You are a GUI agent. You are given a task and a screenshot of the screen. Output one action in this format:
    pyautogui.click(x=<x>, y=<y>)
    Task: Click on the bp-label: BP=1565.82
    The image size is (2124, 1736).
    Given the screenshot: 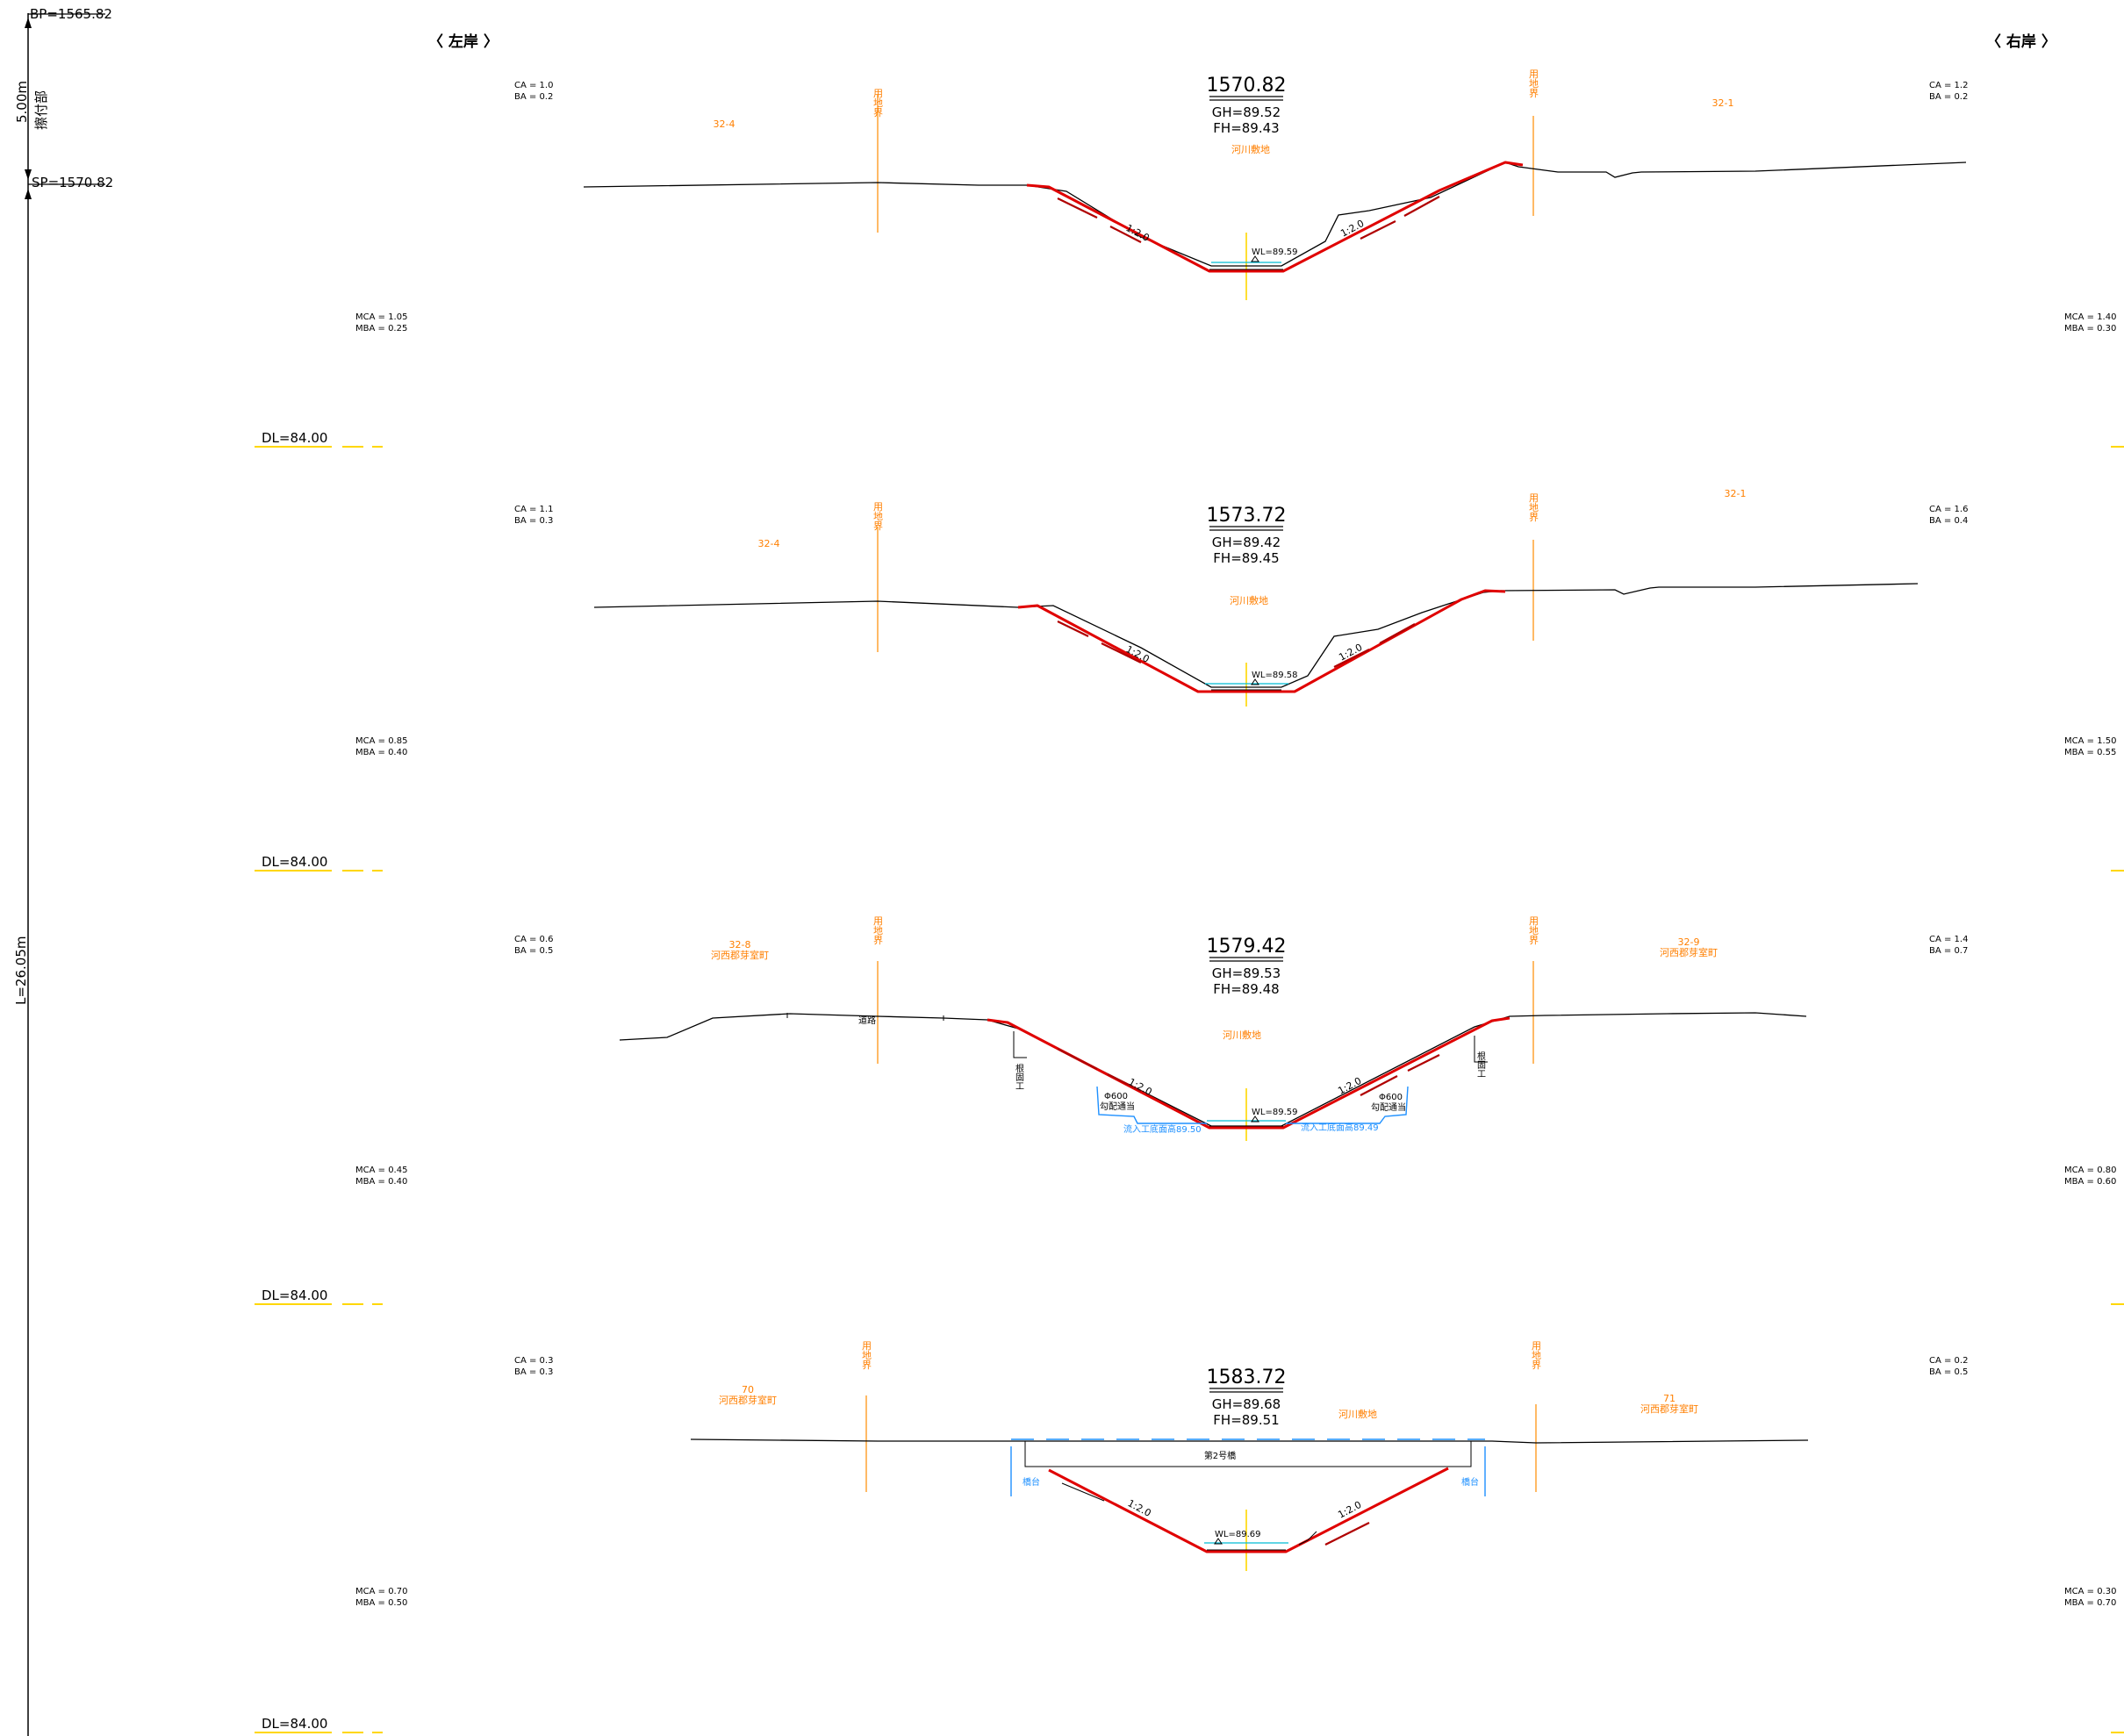 What is the action you would take?
    pyautogui.click(x=71, y=14)
    